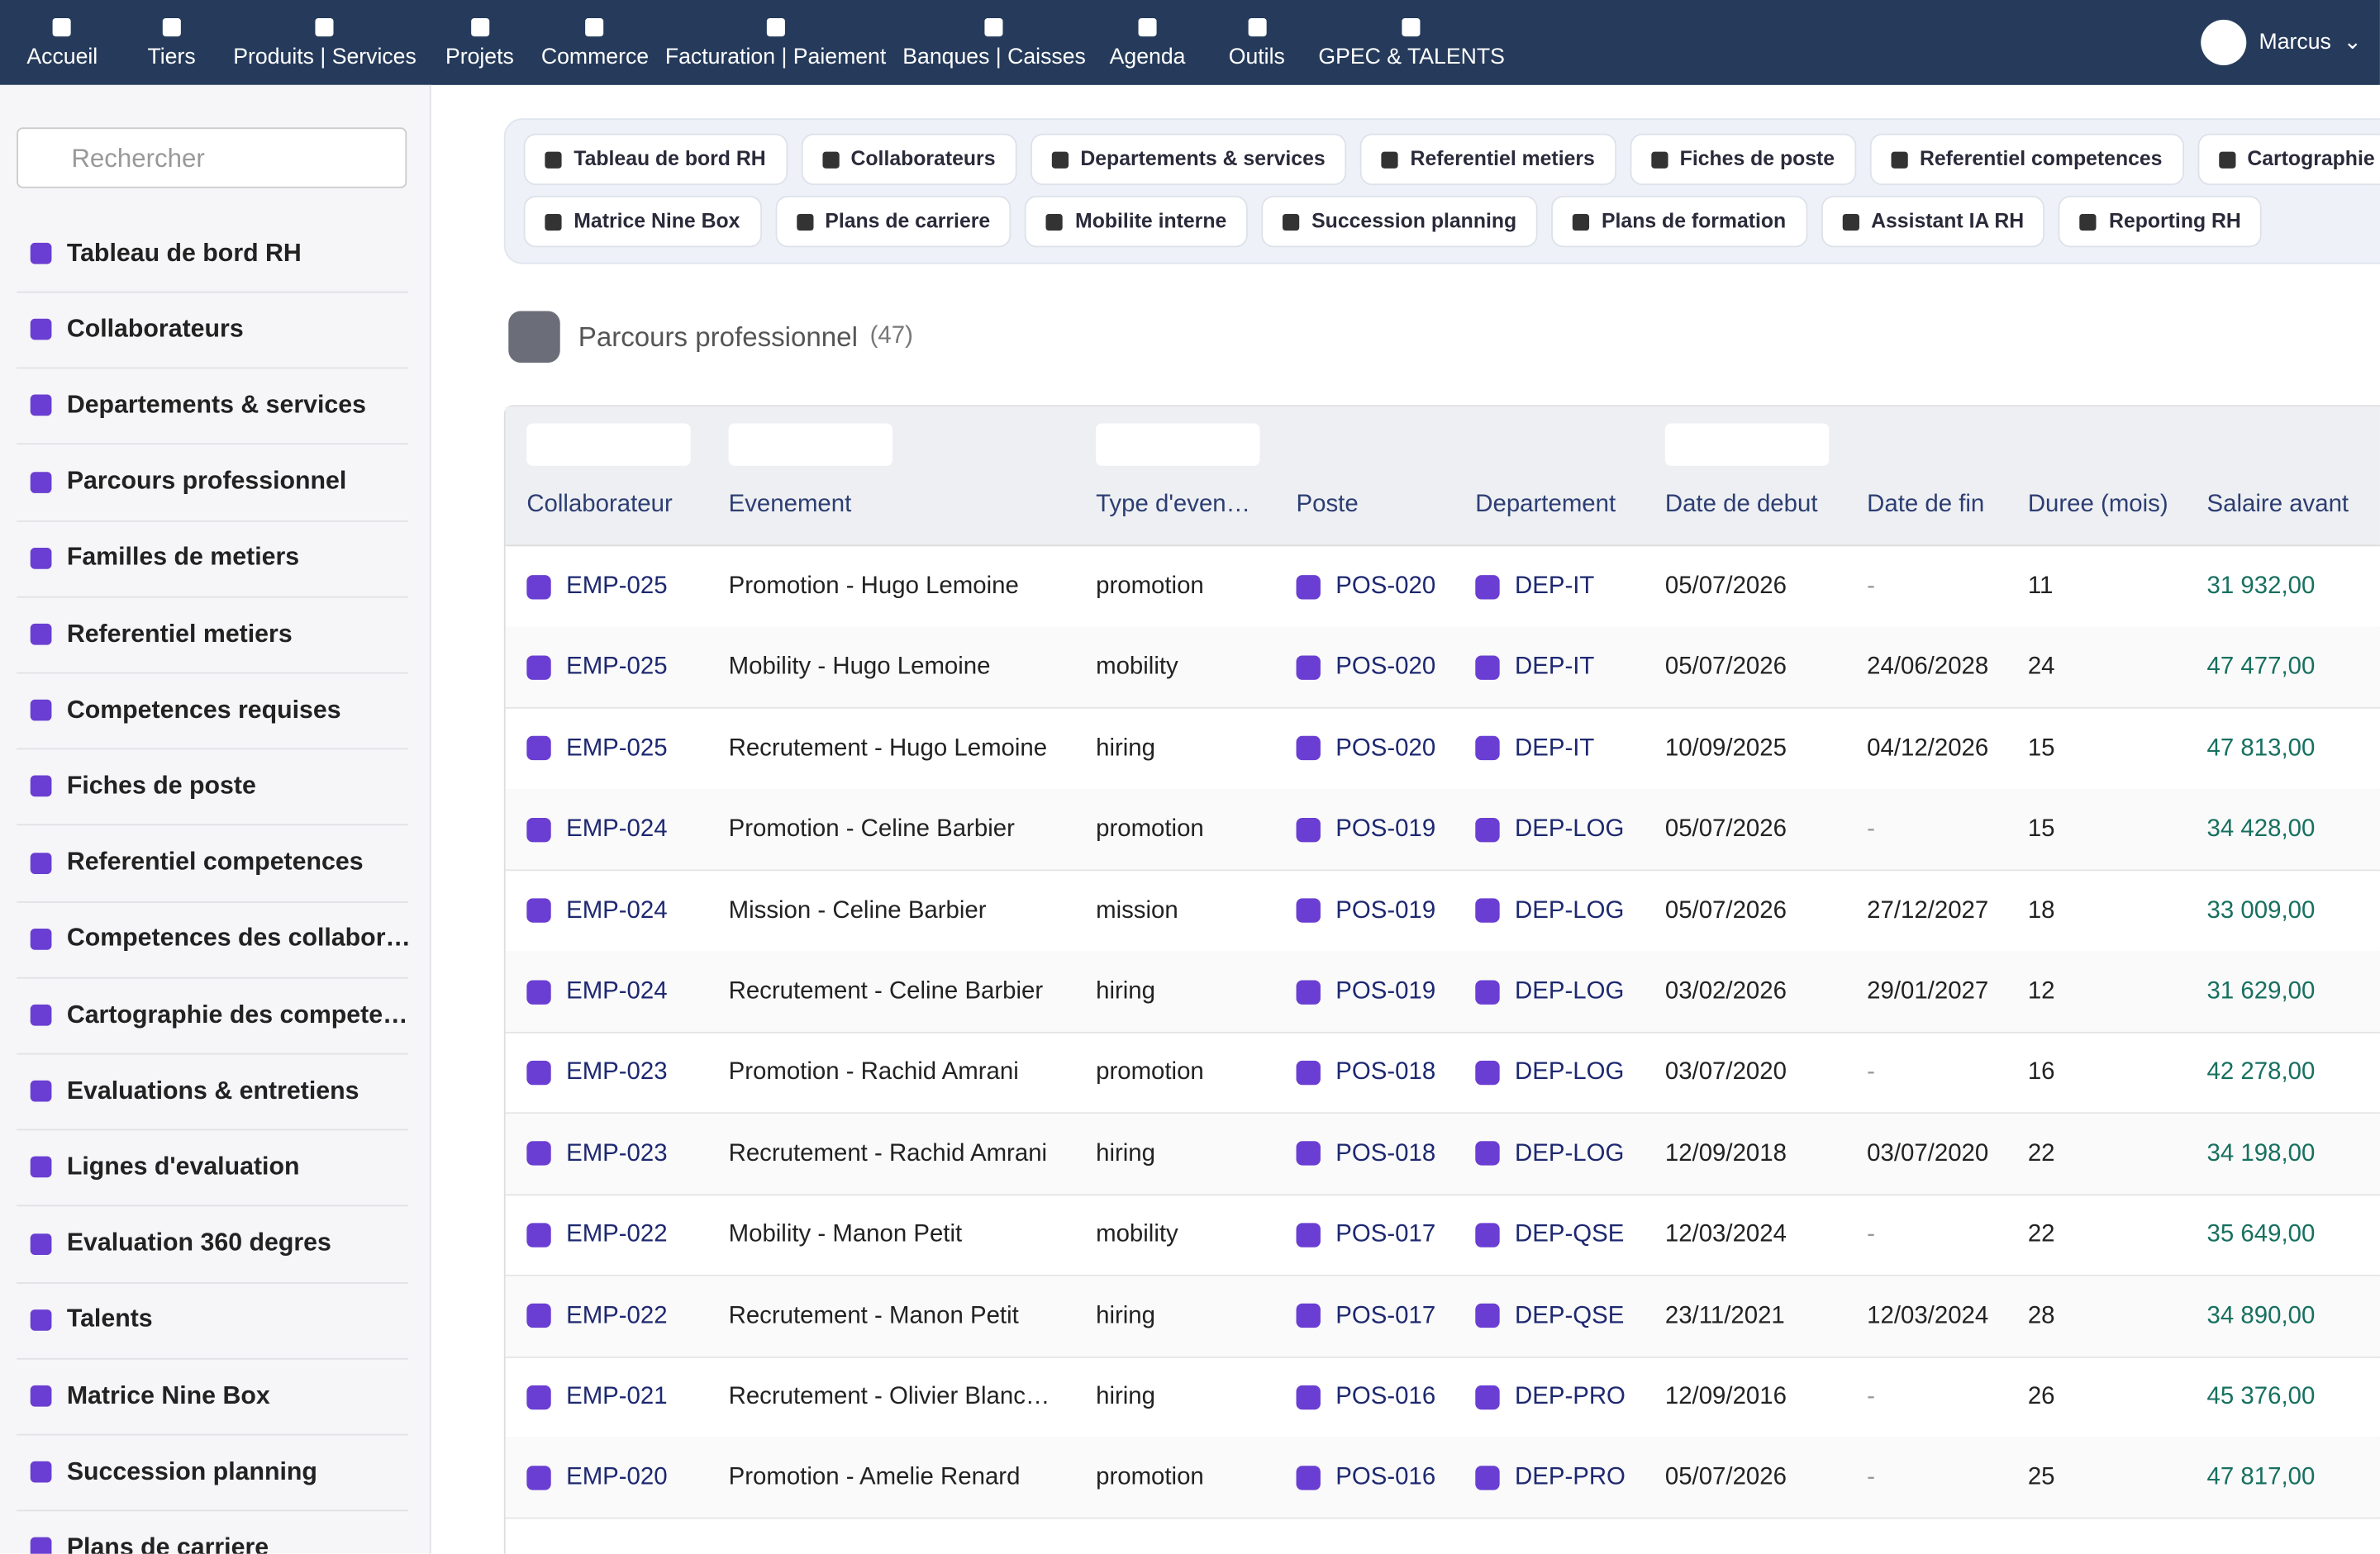 The width and height of the screenshot is (2380, 1554). I want to click on tab: Matrice Nine Box, so click(642, 222).